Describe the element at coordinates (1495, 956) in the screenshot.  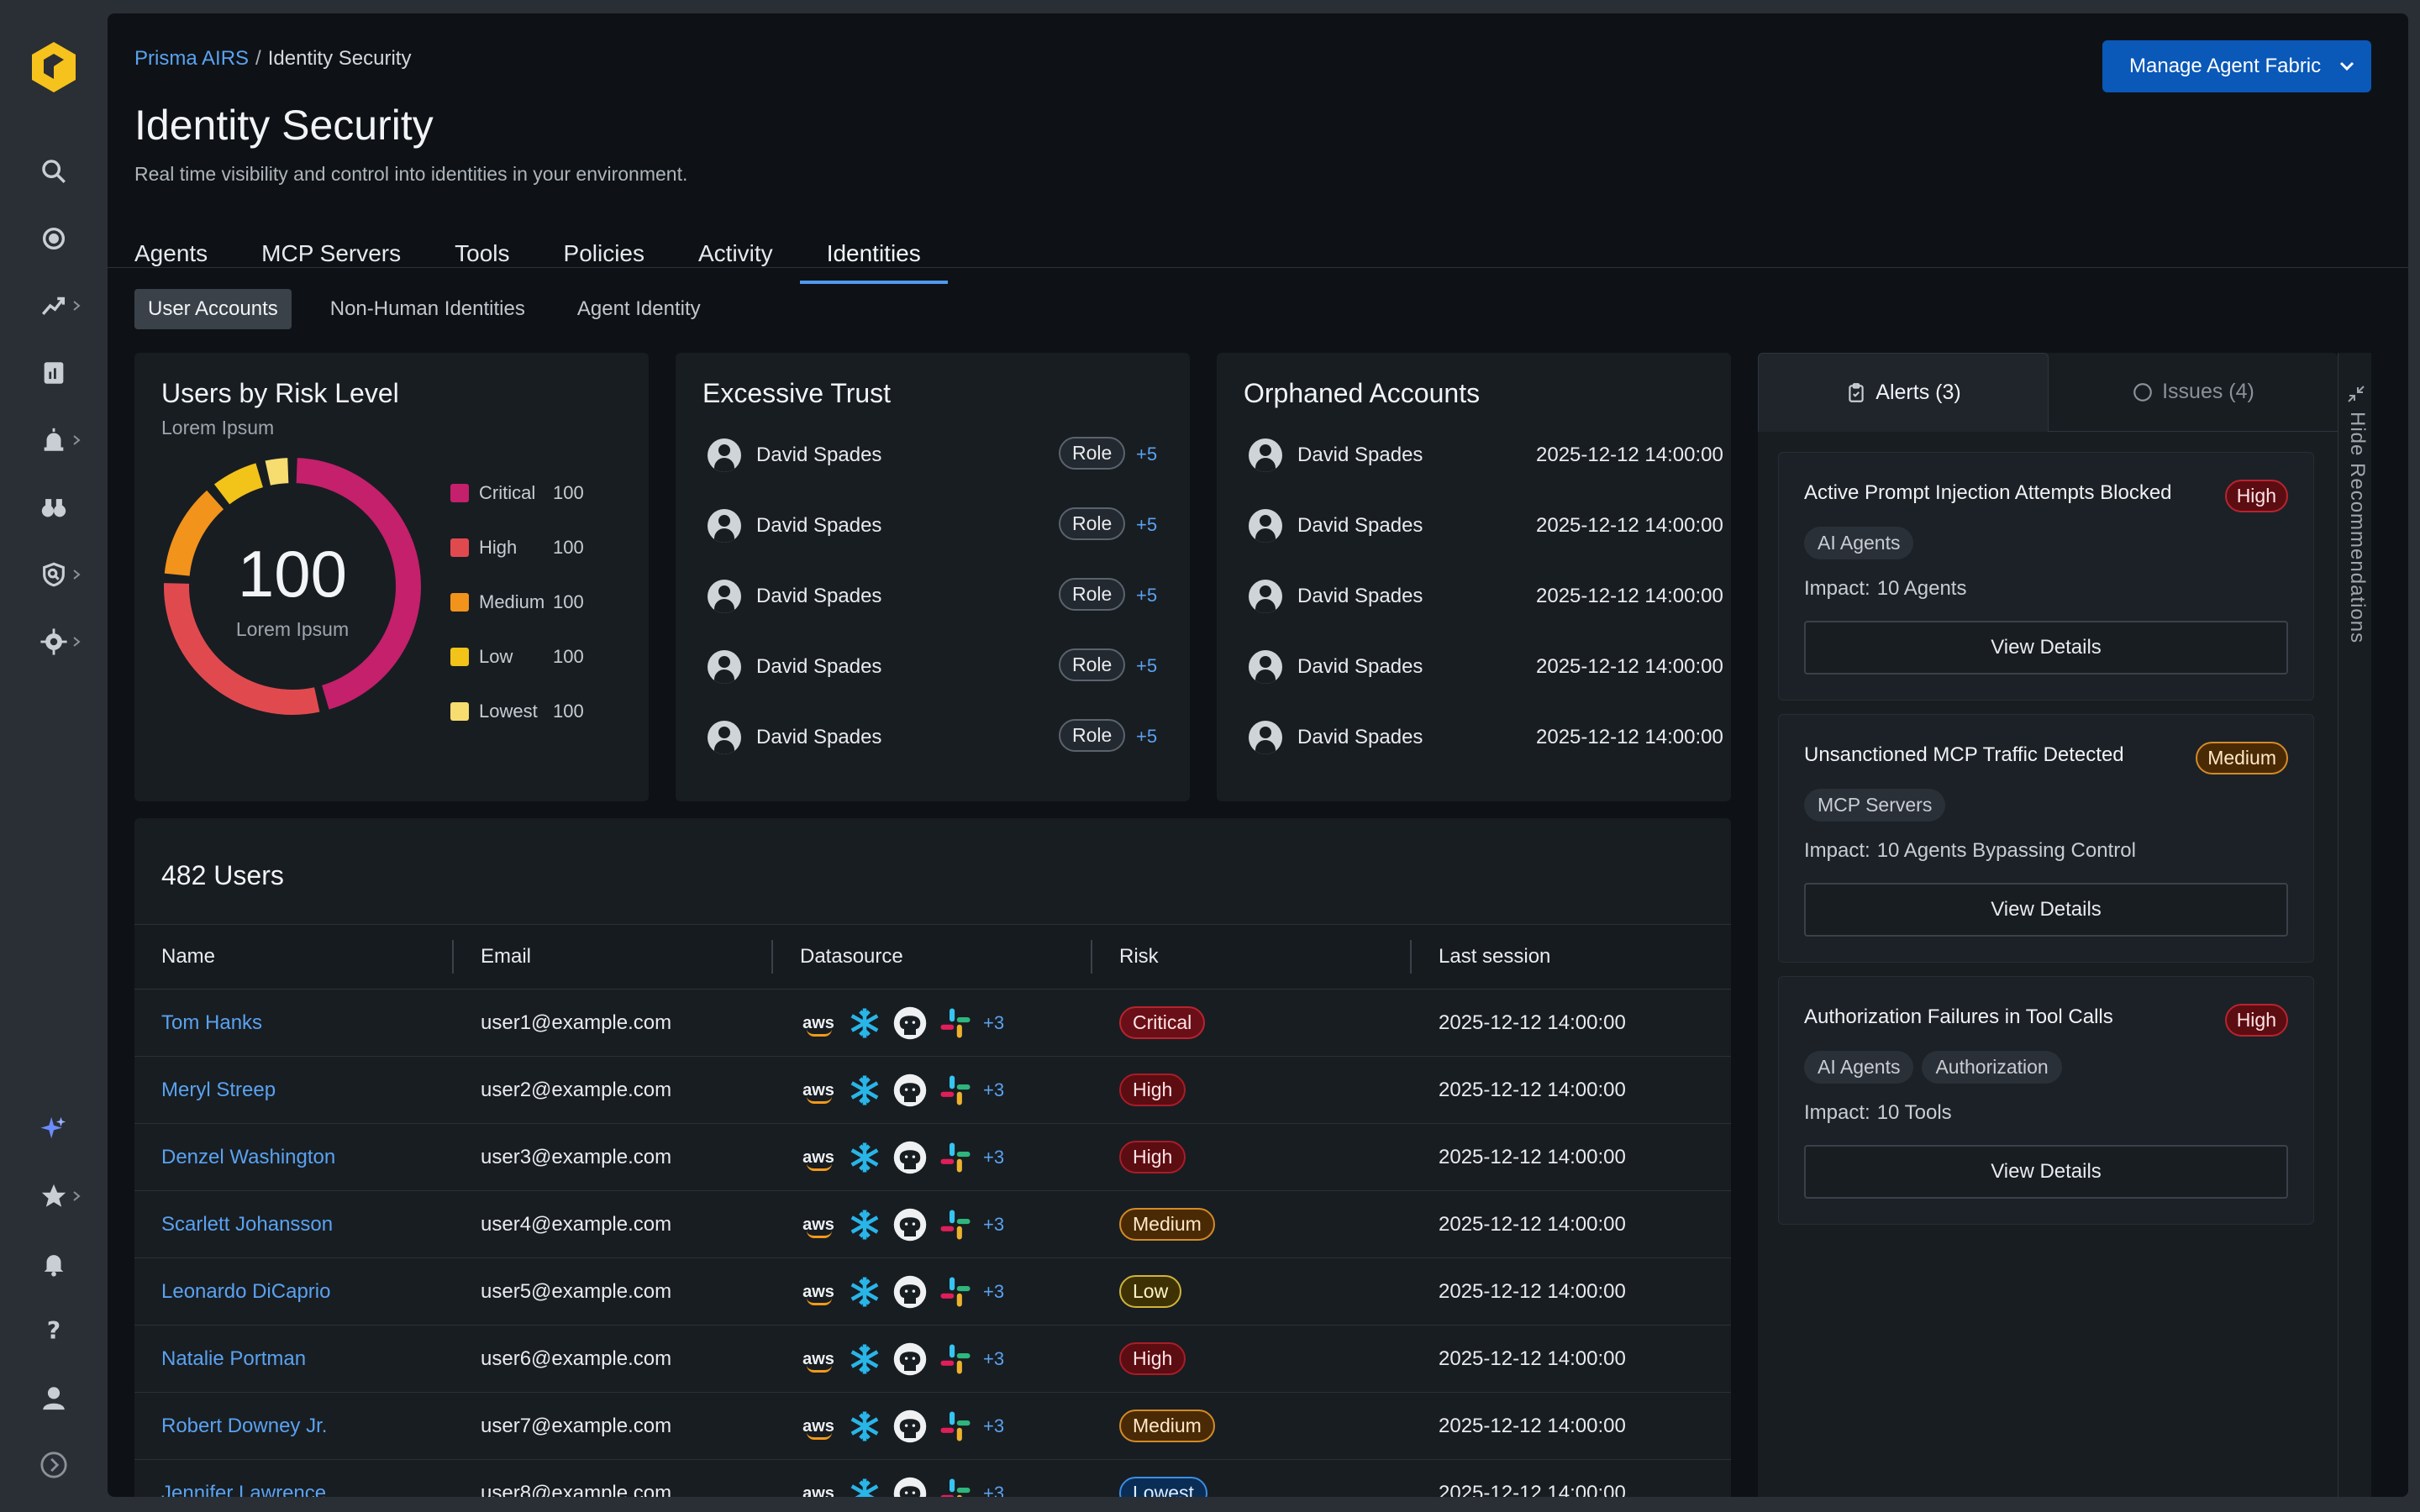
I see `column-header-last-session: Last session` at that location.